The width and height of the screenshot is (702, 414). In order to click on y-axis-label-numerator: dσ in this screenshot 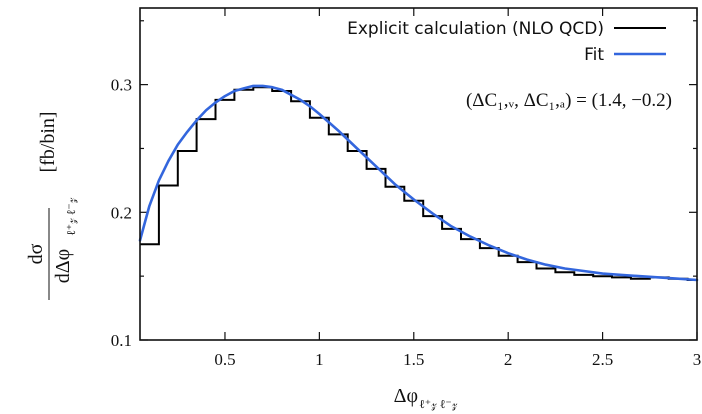, I will do `click(36, 253)`.